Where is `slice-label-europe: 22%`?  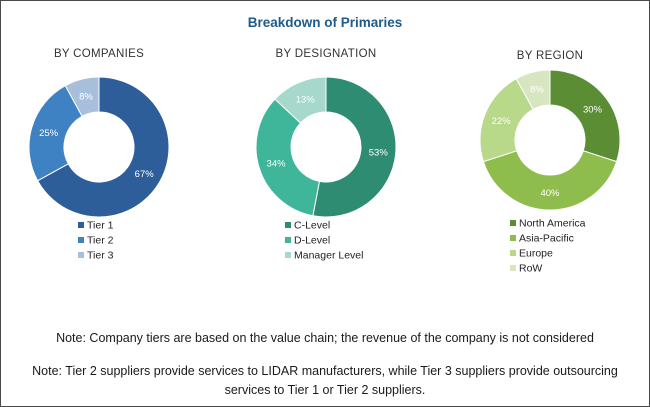 slice-label-europe: 22% is located at coordinates (502, 121).